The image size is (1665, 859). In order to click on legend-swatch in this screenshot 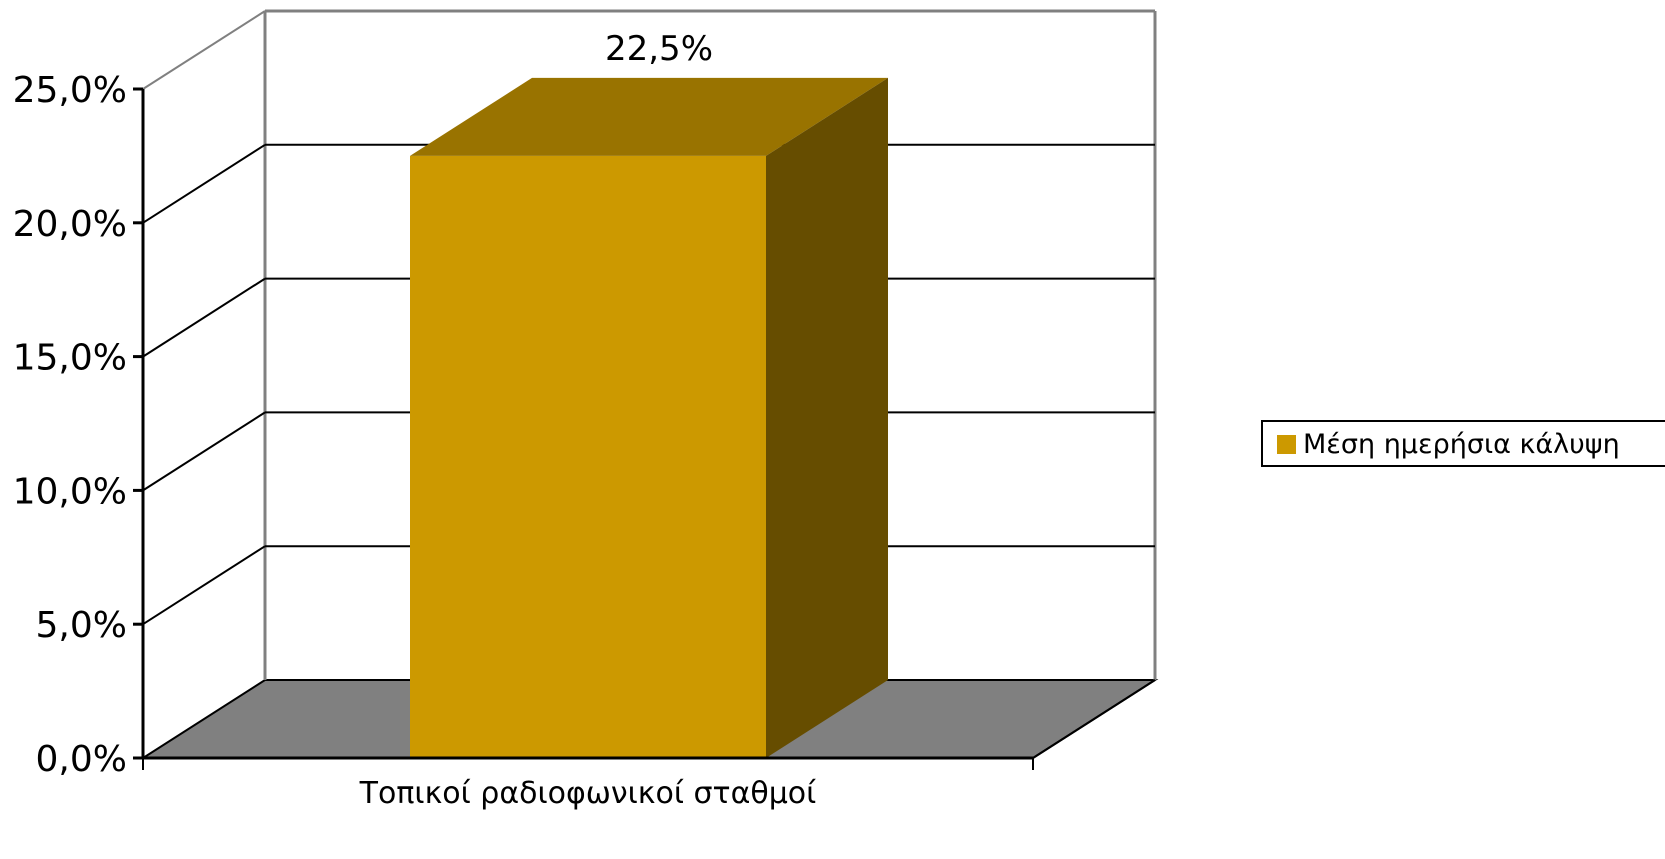, I will do `click(1286, 444)`.